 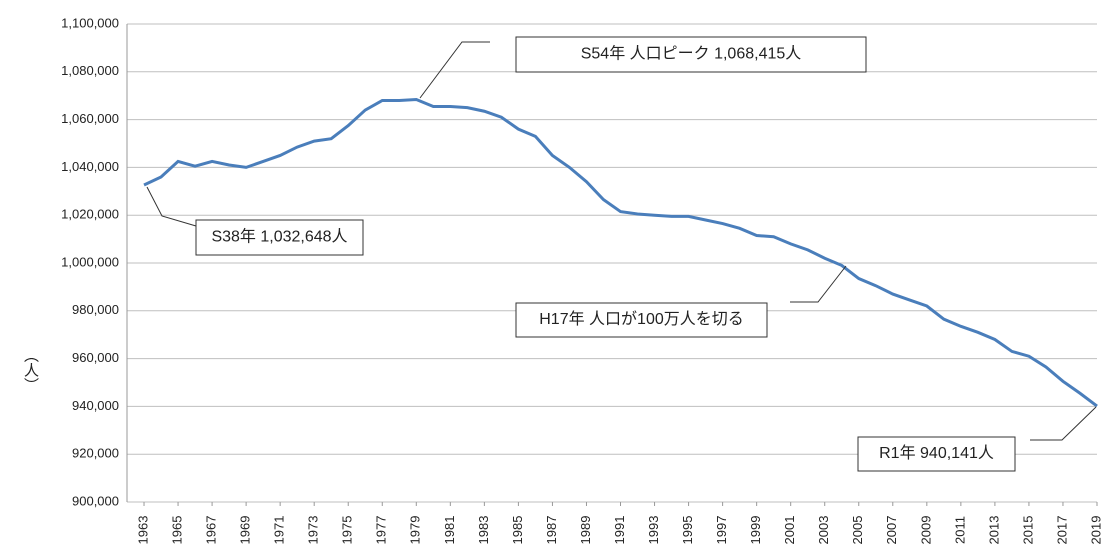 What do you see at coordinates (721, 530) in the screenshot?
I see `x-tick-label: 1997` at bounding box center [721, 530].